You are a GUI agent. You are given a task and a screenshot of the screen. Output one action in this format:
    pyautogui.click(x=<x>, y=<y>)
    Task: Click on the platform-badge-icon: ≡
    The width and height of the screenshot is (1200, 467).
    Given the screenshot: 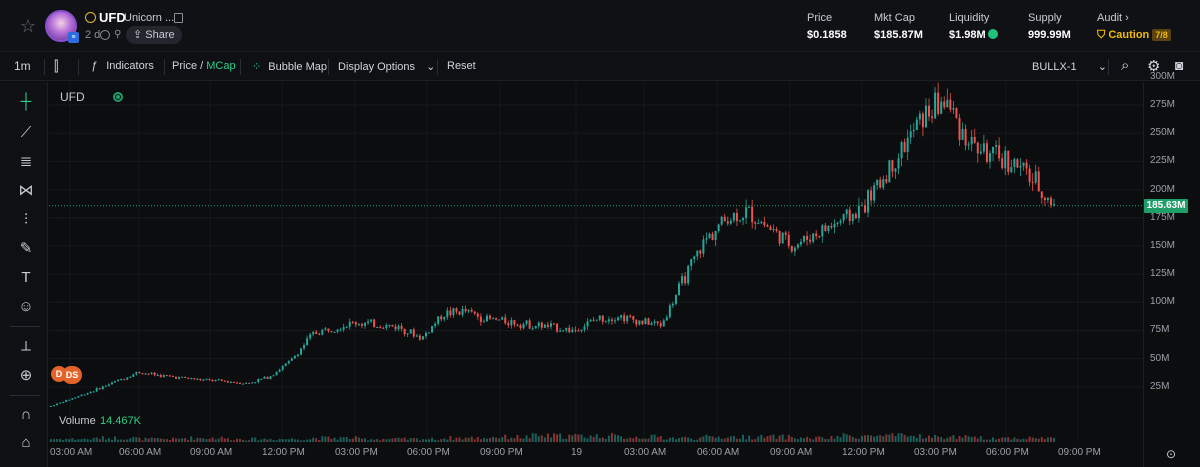 What is the action you would take?
    pyautogui.click(x=73, y=37)
    